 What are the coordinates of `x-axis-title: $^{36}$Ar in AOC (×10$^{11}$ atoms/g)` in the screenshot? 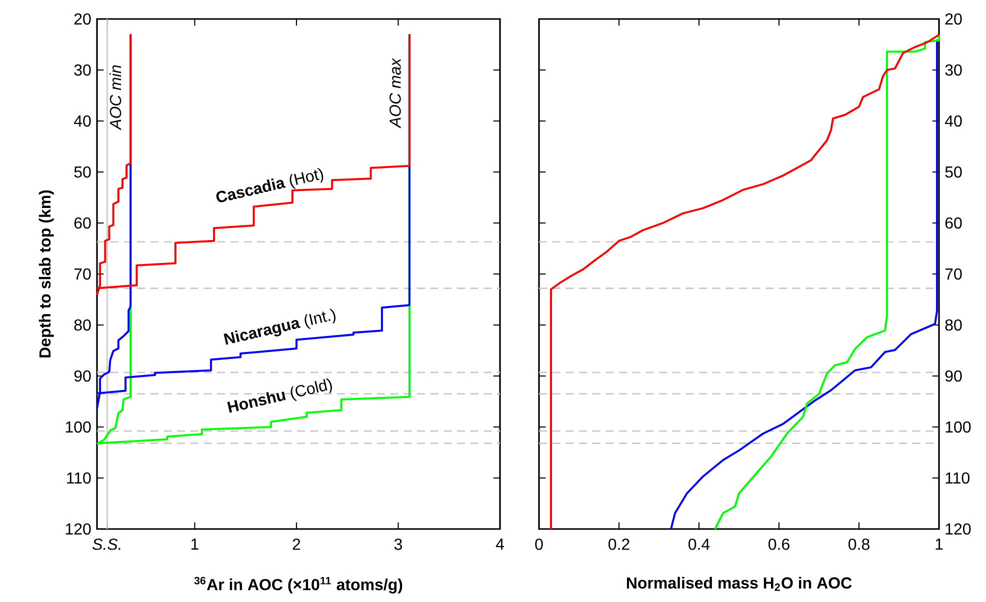 It's located at (298, 585).